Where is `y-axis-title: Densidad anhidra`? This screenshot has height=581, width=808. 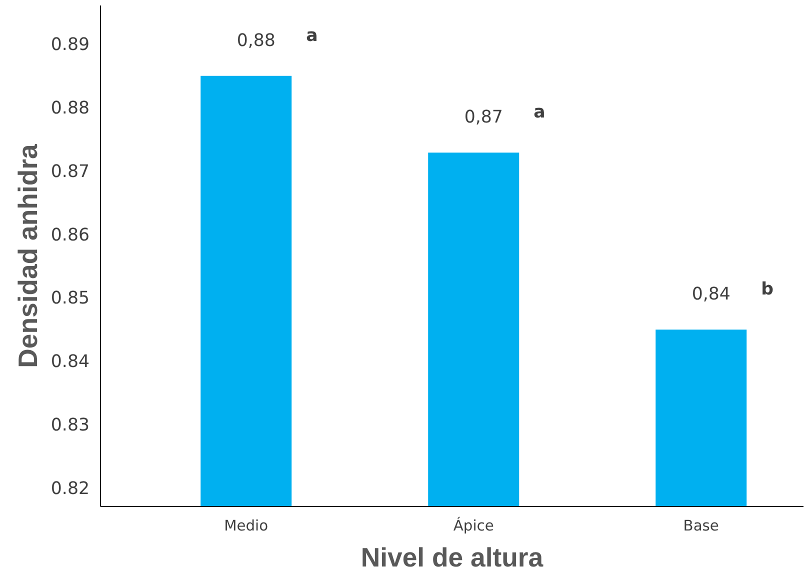 y-axis-title: Densidad anhidra is located at coordinates (27, 256).